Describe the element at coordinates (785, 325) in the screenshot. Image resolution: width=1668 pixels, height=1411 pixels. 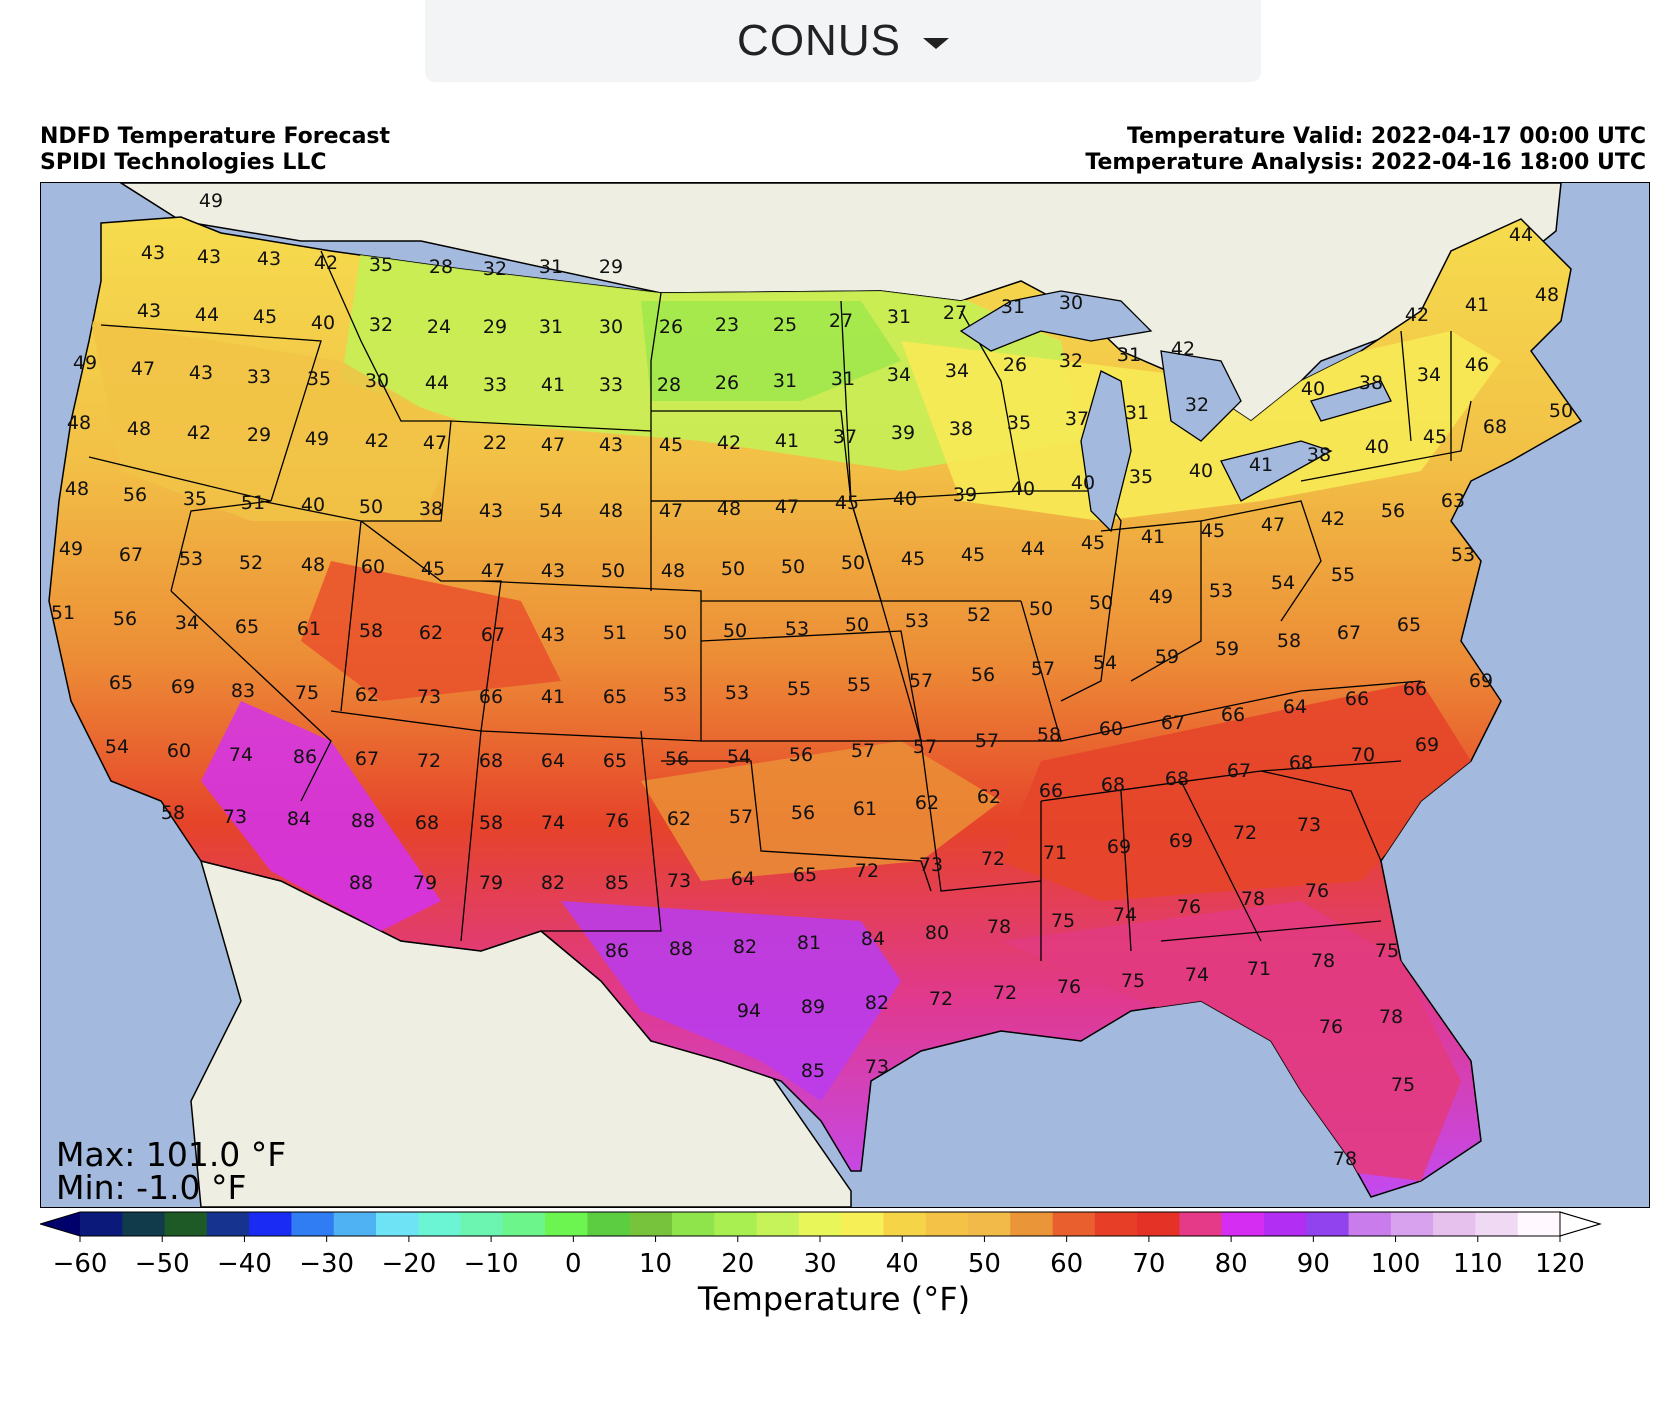
I see `temperature-label: 25` at that location.